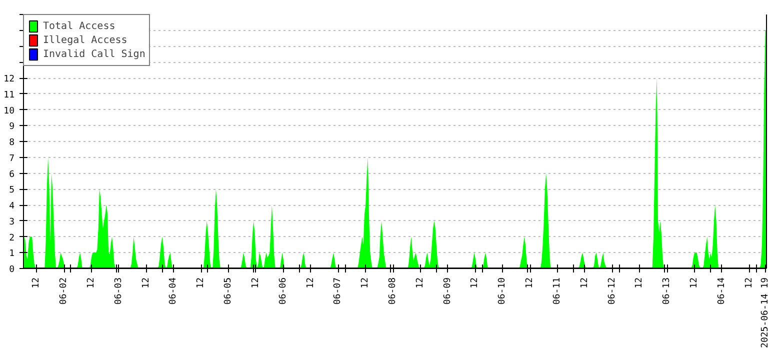 The height and width of the screenshot is (350, 780). Describe the element at coordinates (12, 270) in the screenshot. I see `y-tick-label: 0` at that location.